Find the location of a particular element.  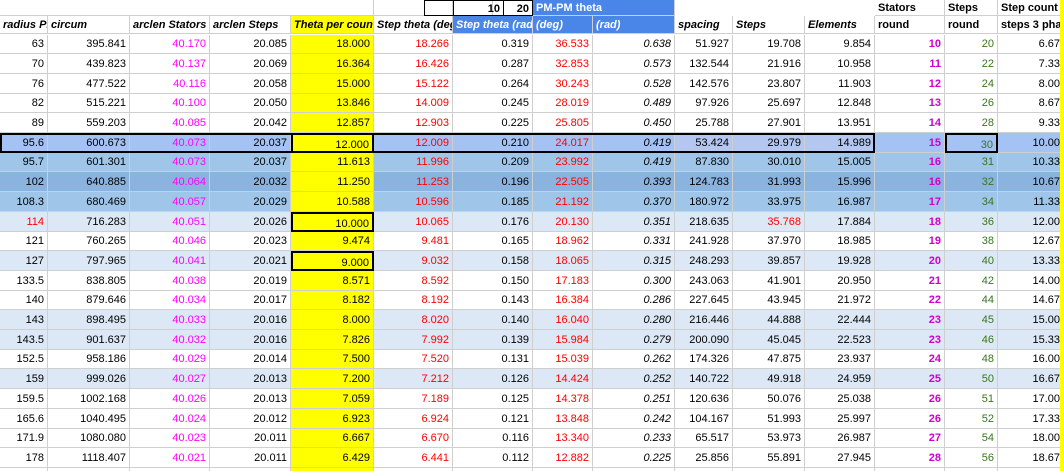

data-cell-stp: 38 is located at coordinates (971, 241).